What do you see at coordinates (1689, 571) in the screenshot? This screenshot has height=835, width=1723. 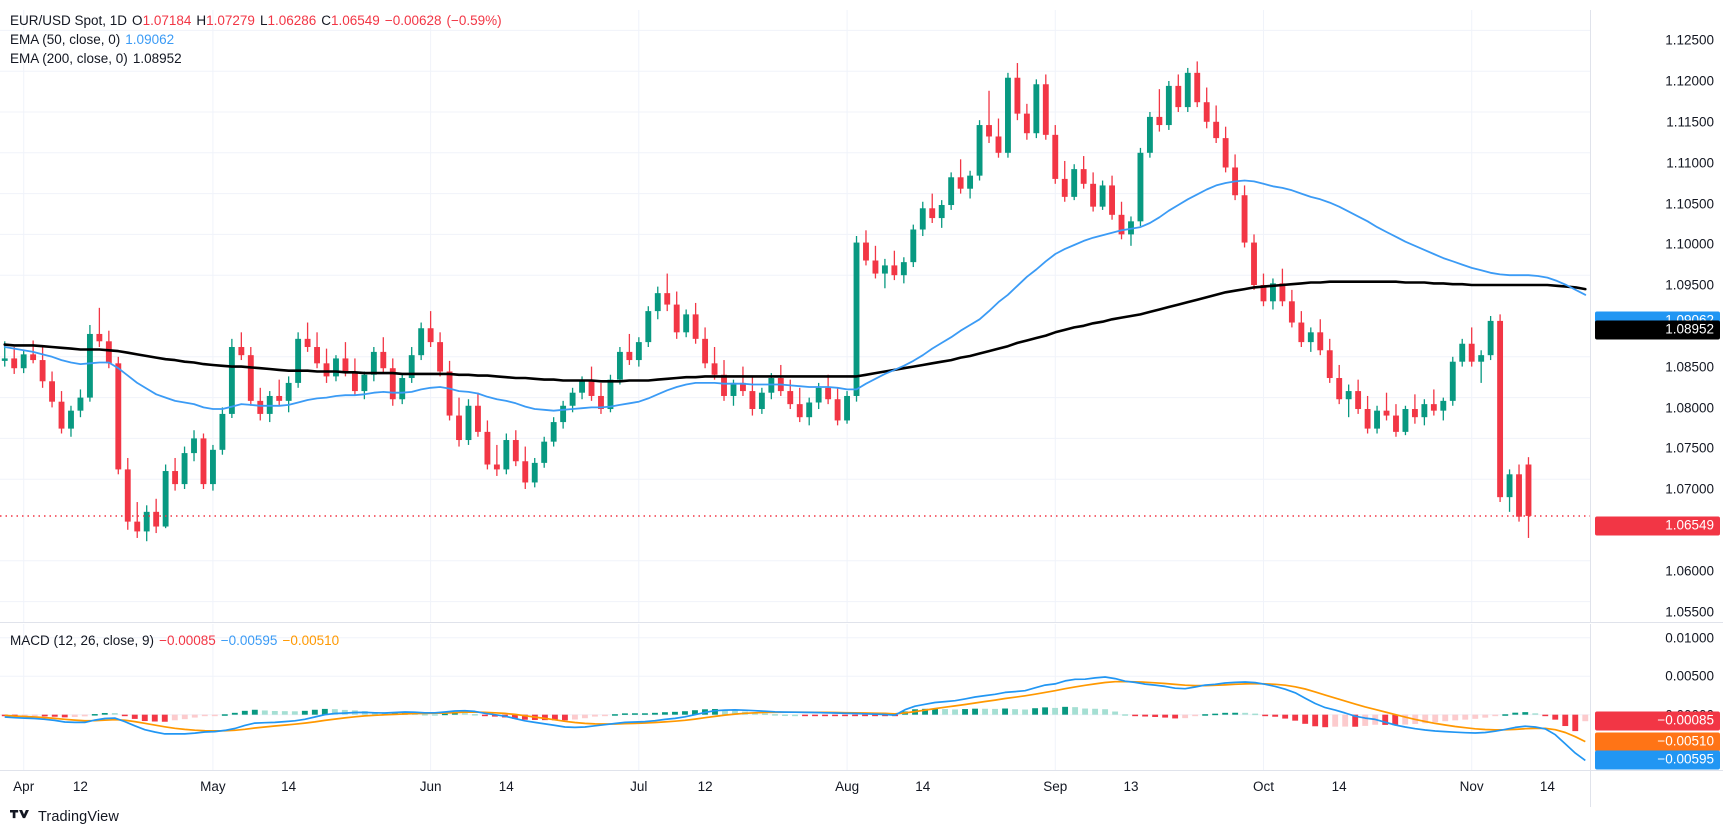 I see `price-tick-label: 1.06000` at bounding box center [1689, 571].